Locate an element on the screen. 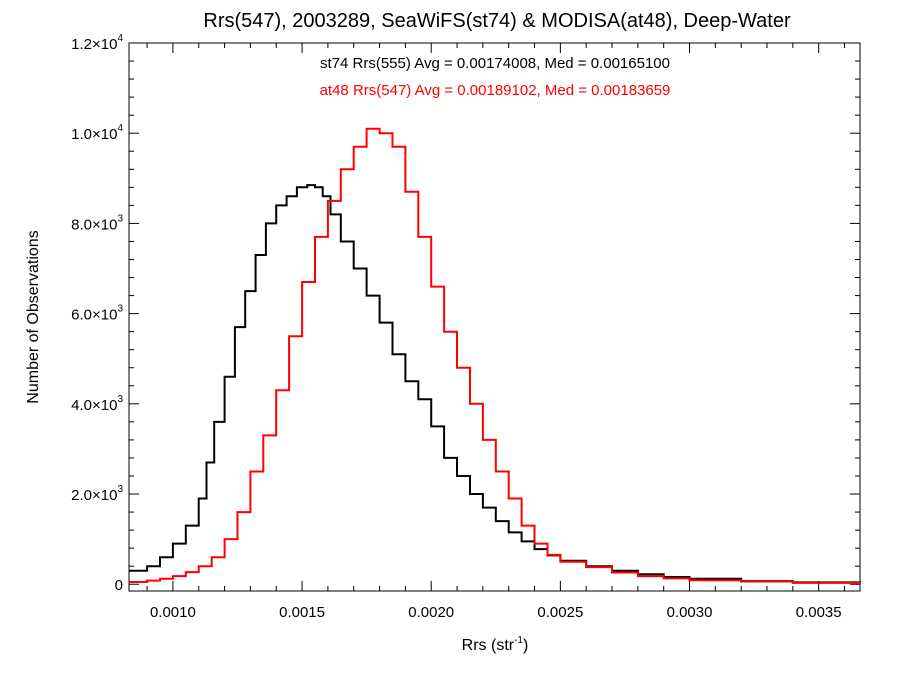 This screenshot has height=675, width=900. y-tick-label: 2.0×10³ is located at coordinates (97, 494).